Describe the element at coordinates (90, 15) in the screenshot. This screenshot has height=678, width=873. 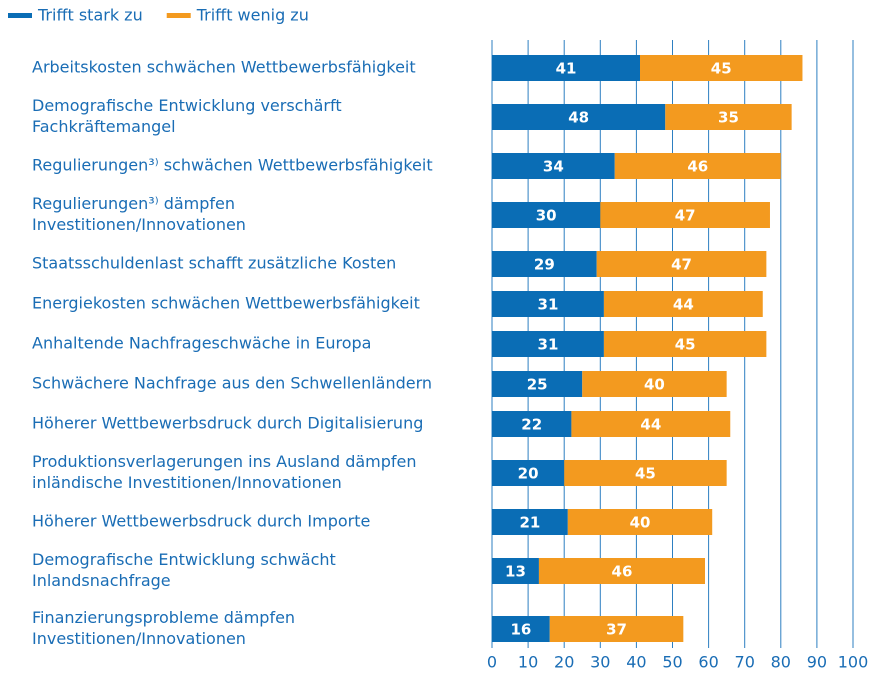
I see `legend-label: Trifft stark zu` at that location.